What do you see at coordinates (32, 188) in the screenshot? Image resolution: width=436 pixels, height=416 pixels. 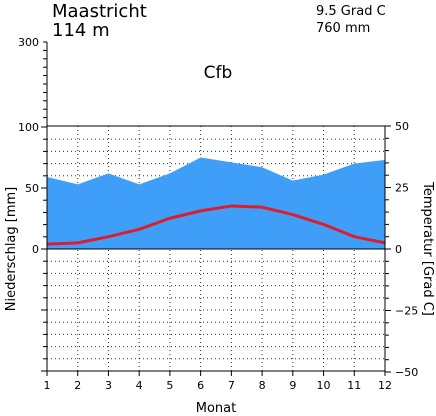 I see `left-tick-label: 50` at bounding box center [32, 188].